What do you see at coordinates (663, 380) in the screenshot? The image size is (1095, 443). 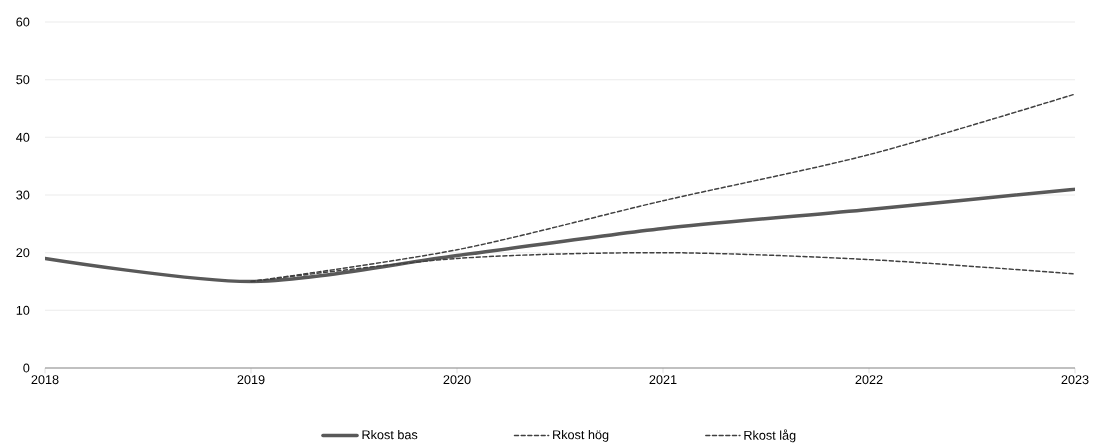 I see `x-tick-label: 2021` at bounding box center [663, 380].